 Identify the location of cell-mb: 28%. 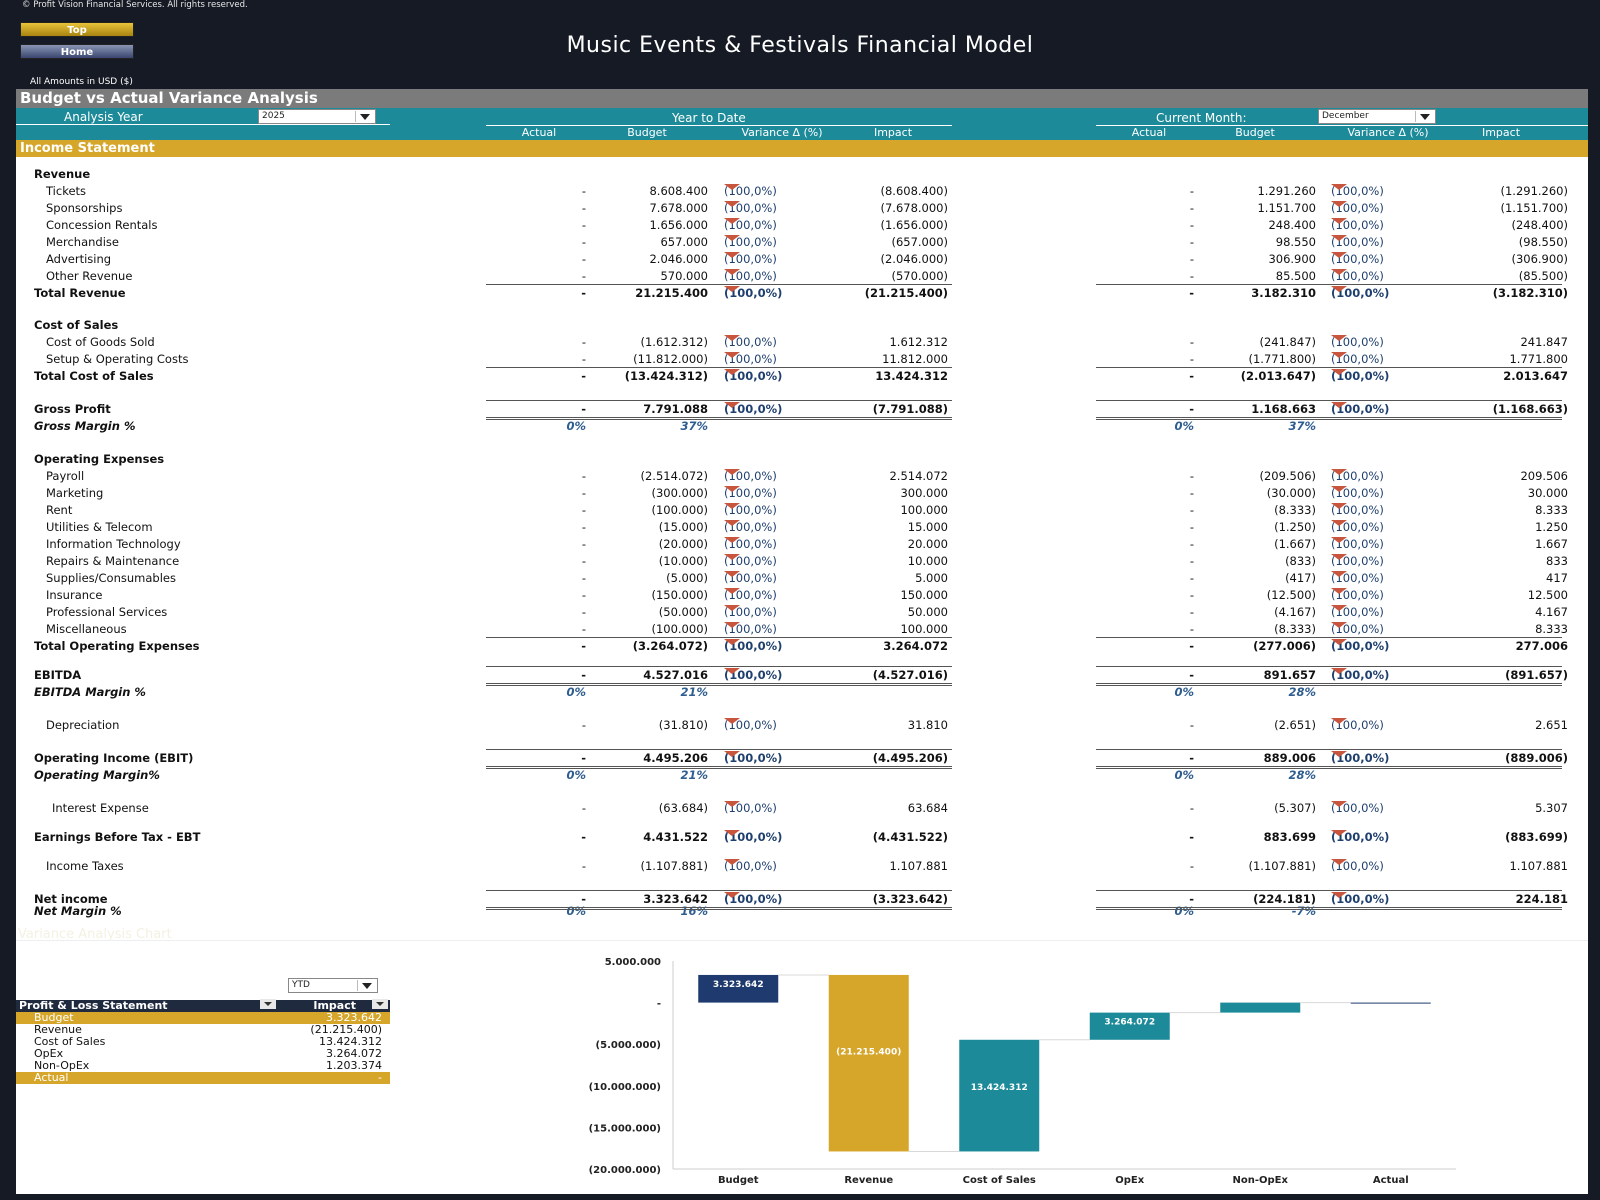
(1302, 775).